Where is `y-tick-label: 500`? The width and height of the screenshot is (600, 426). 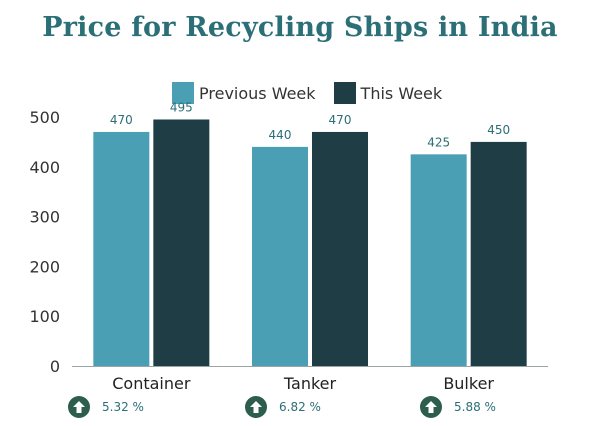
y-tick-label: 500 is located at coordinates (44, 117).